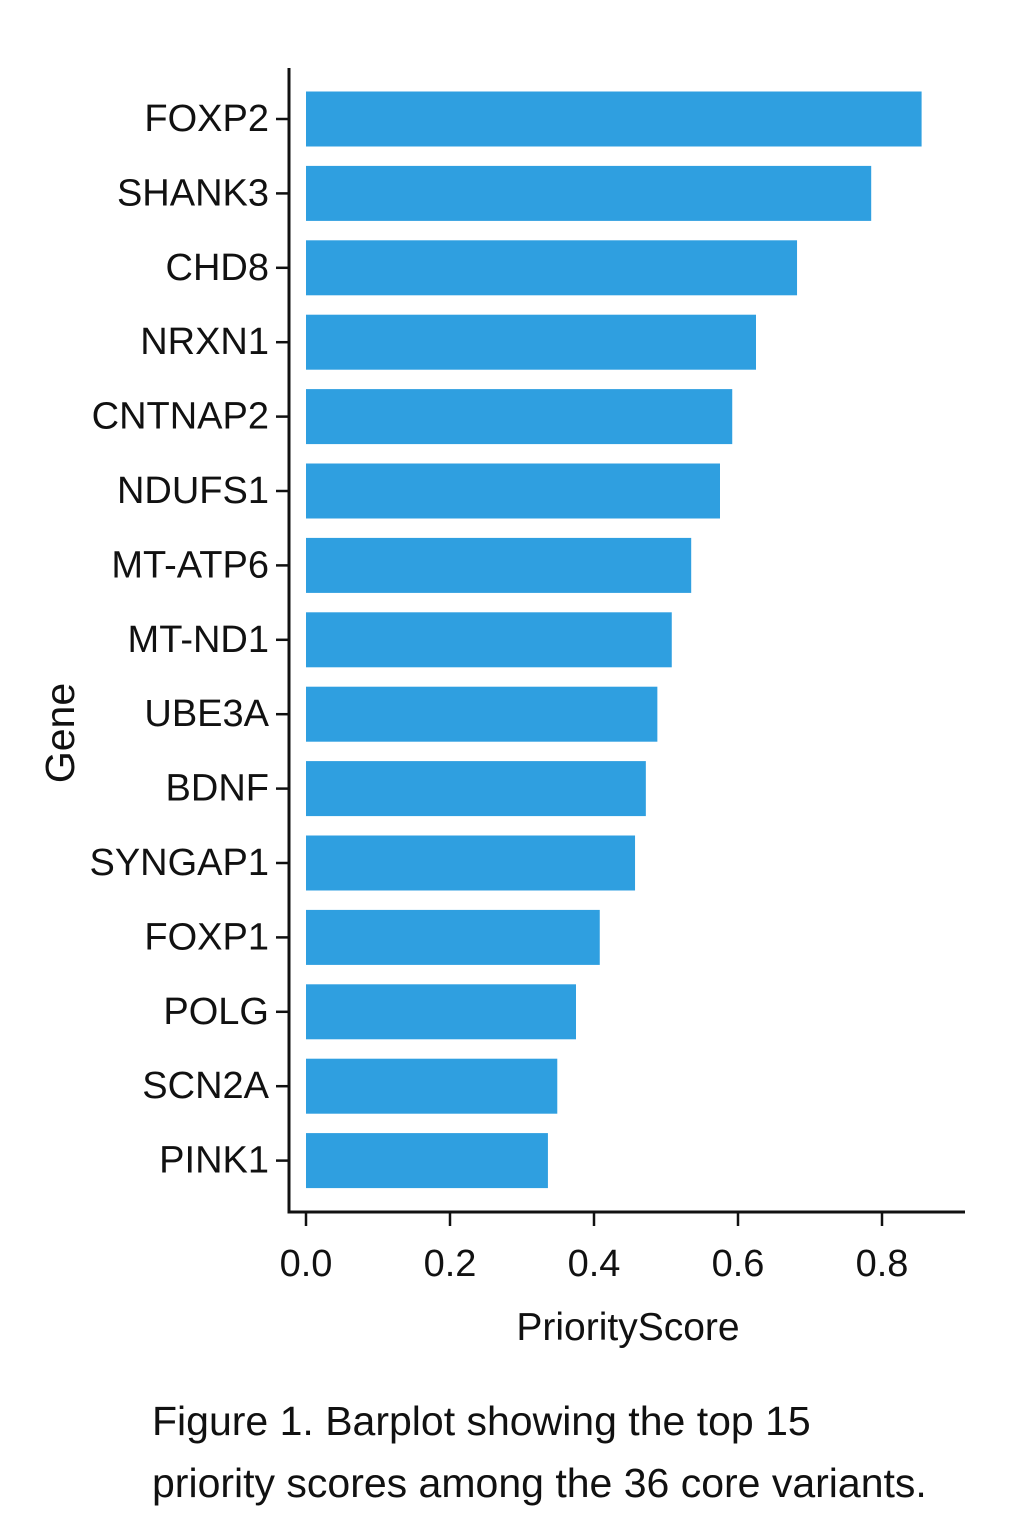 This screenshot has height=1536, width=1024. What do you see at coordinates (206, 937) in the screenshot?
I see `y-tick-label-foxp1: FOXP1` at bounding box center [206, 937].